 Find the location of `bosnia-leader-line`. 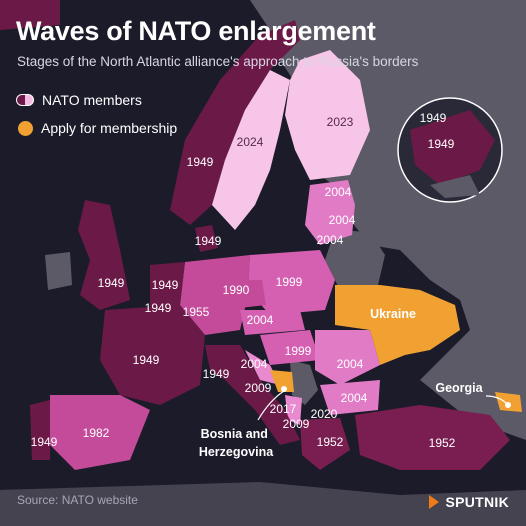

bosnia-leader-line is located at coordinates (271, 405).